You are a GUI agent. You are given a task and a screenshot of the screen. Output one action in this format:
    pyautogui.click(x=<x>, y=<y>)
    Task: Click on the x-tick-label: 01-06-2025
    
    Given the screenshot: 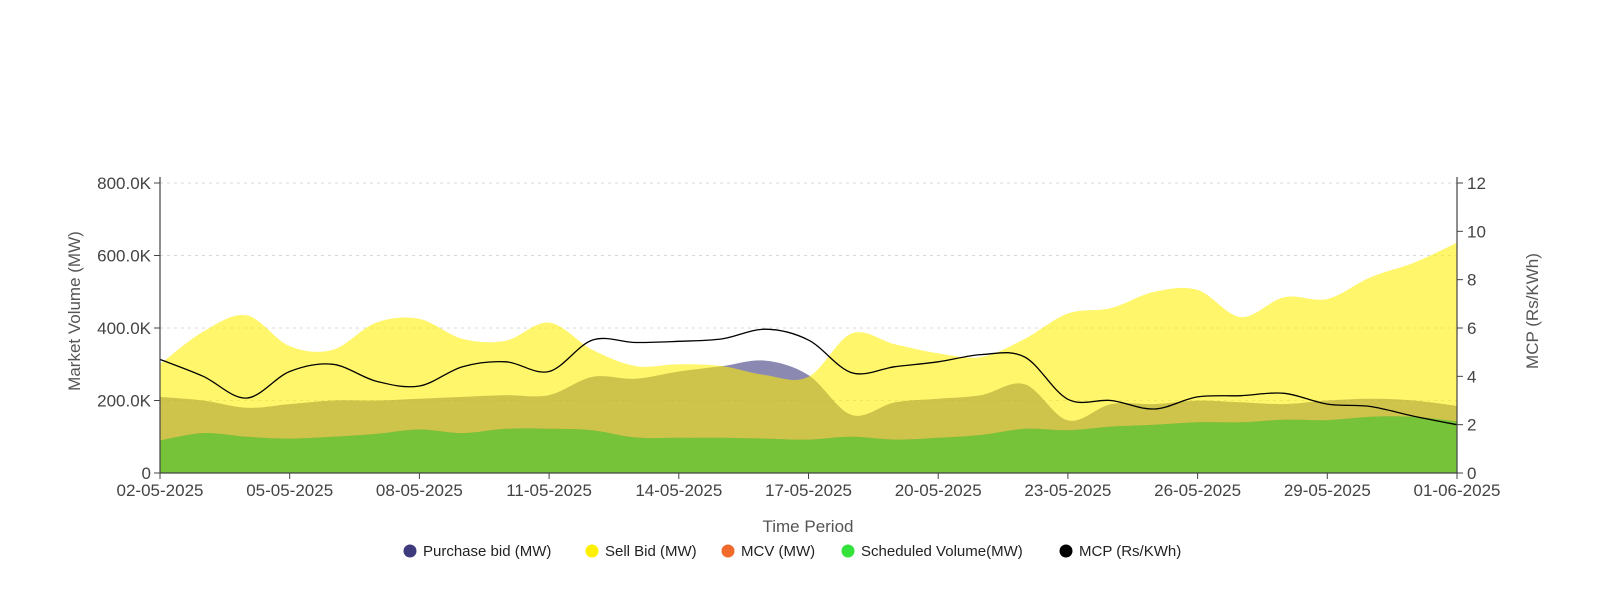 What is the action you would take?
    pyautogui.click(x=1457, y=490)
    